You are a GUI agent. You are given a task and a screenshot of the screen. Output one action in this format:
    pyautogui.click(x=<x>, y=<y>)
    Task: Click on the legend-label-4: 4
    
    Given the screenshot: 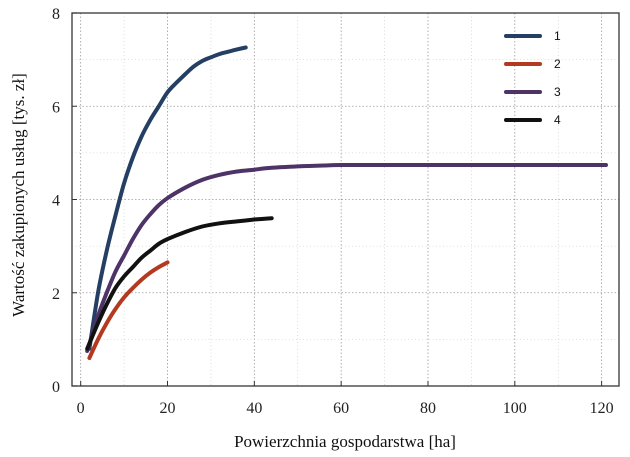 What is the action you would take?
    pyautogui.click(x=557, y=120)
    